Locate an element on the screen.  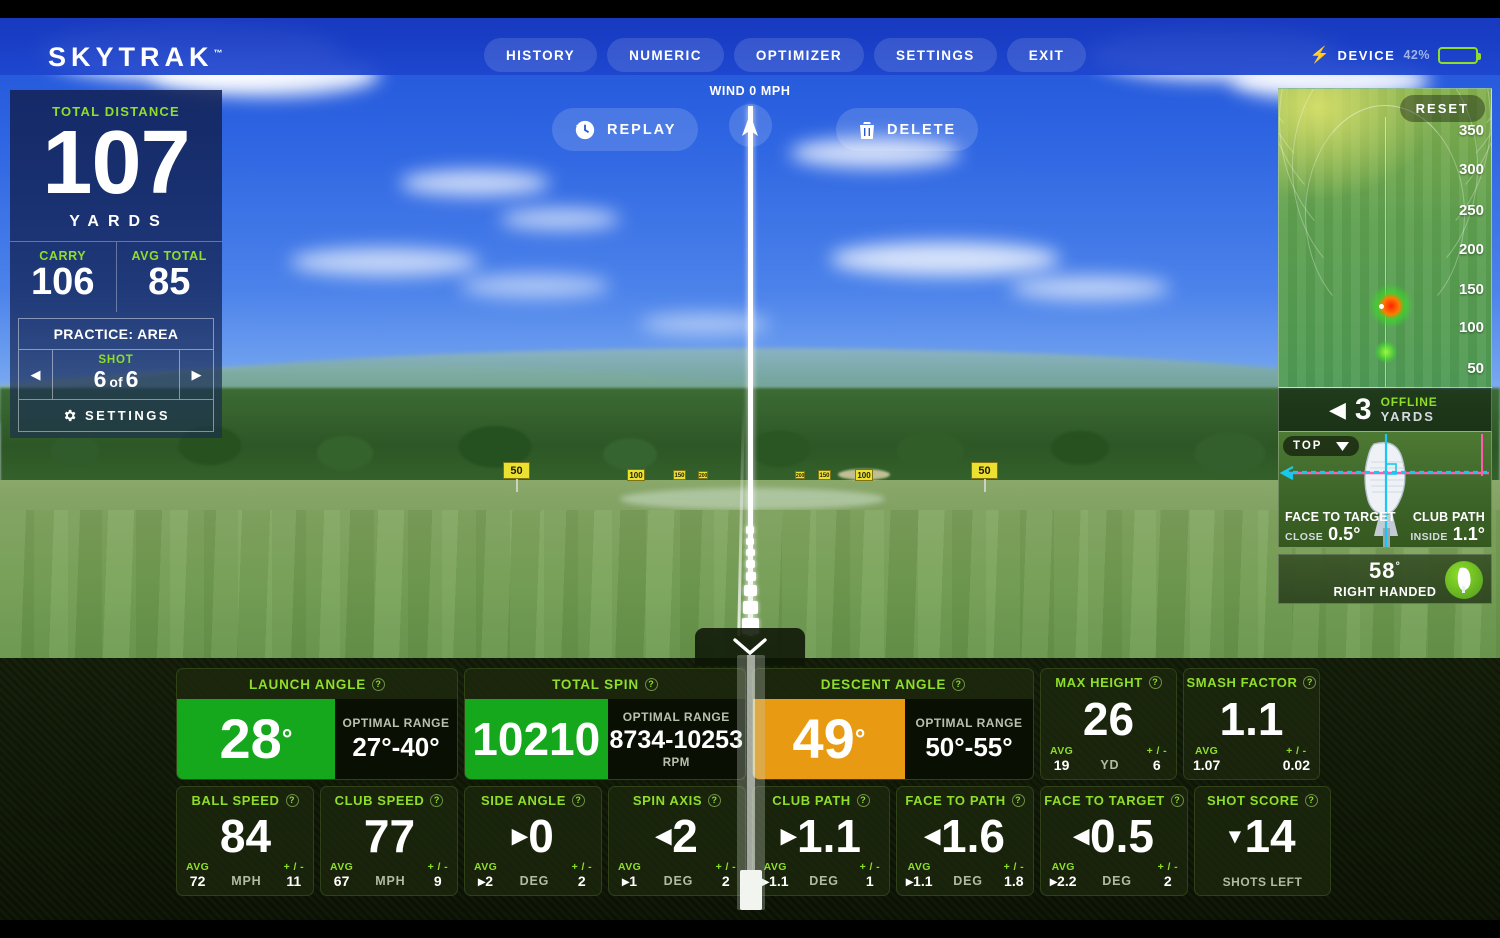
replay-label: REPLAY is located at coordinates (642, 129).